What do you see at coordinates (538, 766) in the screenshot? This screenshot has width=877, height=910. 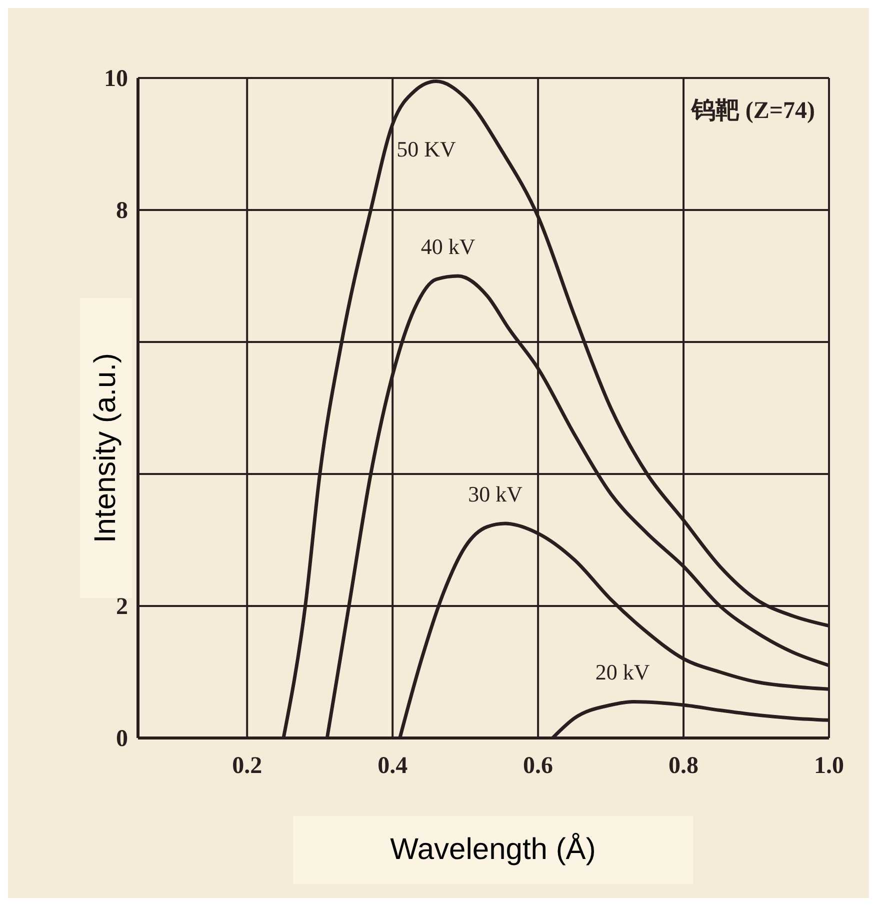 I see `x-tick-label: 0.6` at bounding box center [538, 766].